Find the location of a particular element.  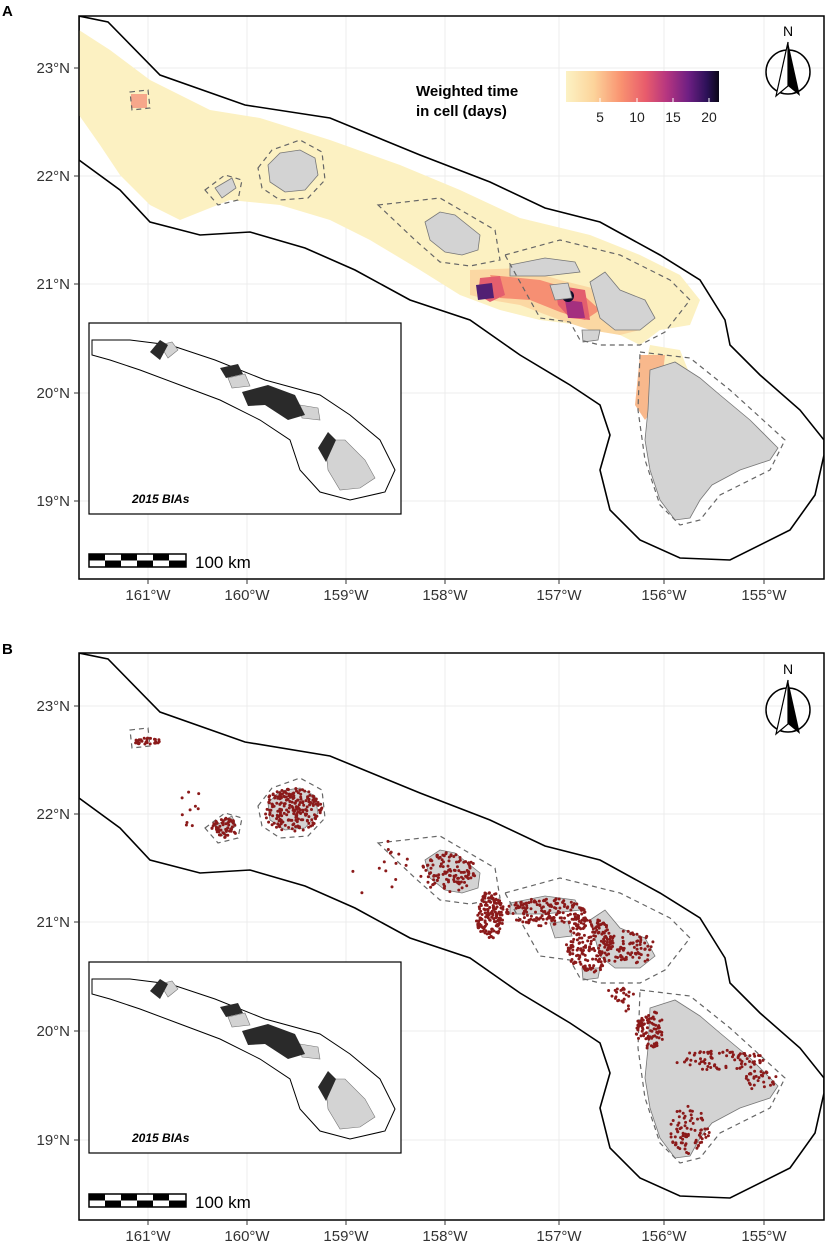

legend-tick: 5 is located at coordinates (600, 117).